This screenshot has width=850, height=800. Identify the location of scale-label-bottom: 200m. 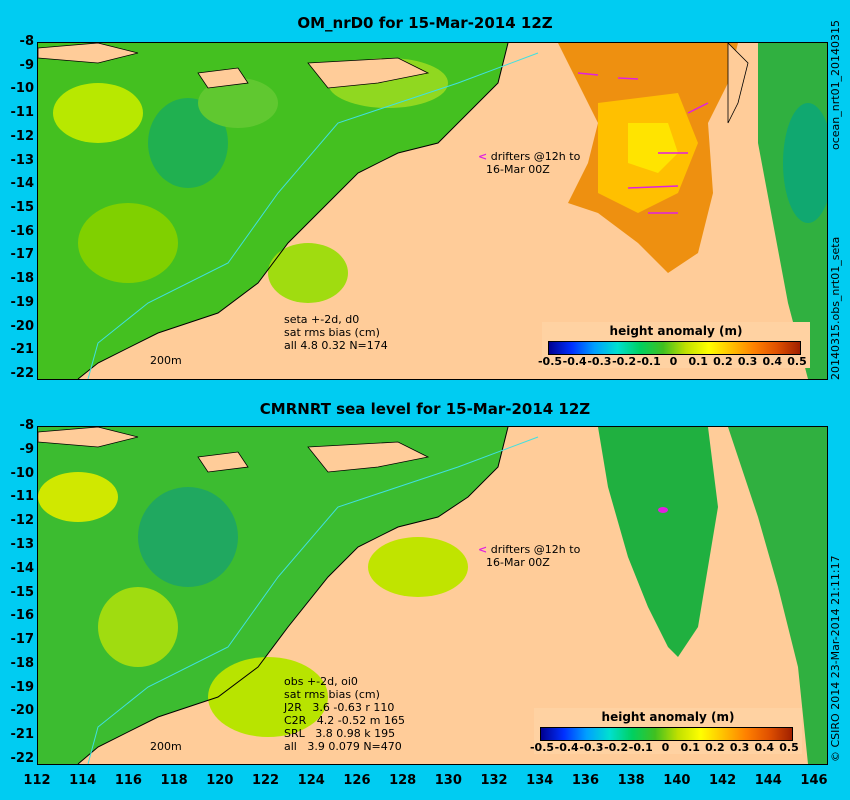
(166, 746).